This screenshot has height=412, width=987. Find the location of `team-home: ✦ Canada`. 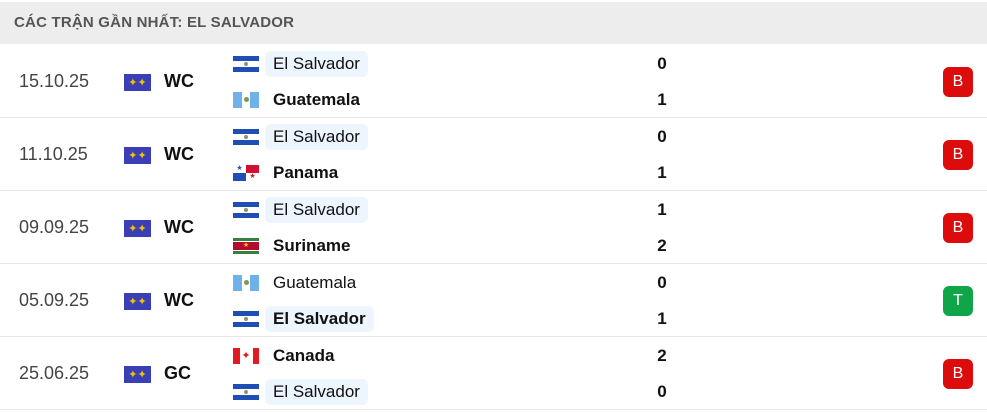

team-home: ✦ Canada is located at coordinates (287, 356).